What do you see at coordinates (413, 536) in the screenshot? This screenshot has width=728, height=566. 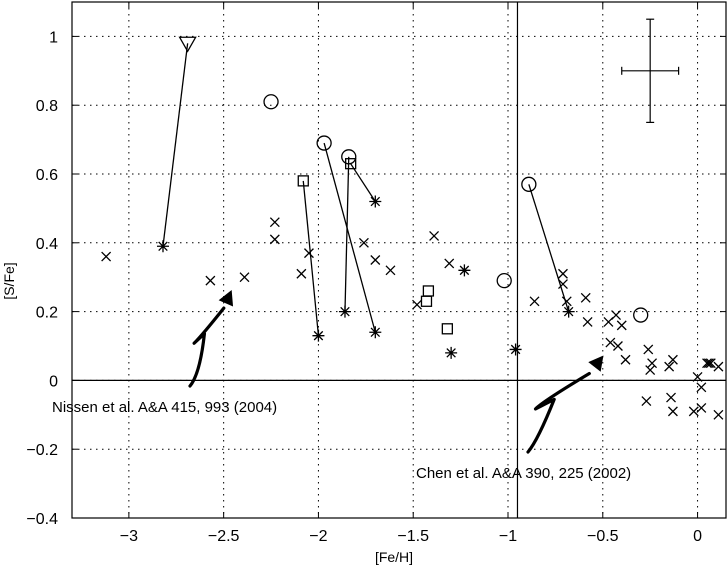 I see `x-tick-label: −1.5` at bounding box center [413, 536].